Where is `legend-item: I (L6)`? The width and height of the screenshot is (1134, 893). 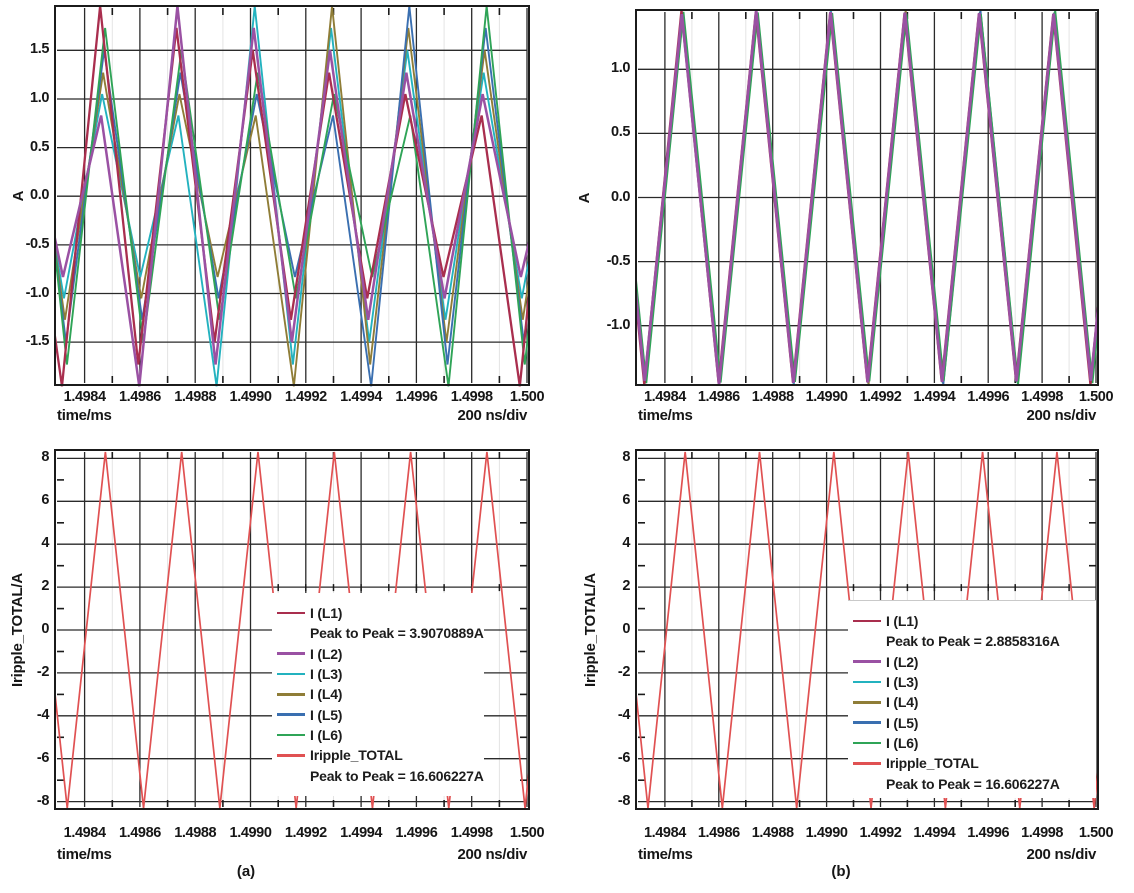
legend-item: I (L6) is located at coordinates (380, 735).